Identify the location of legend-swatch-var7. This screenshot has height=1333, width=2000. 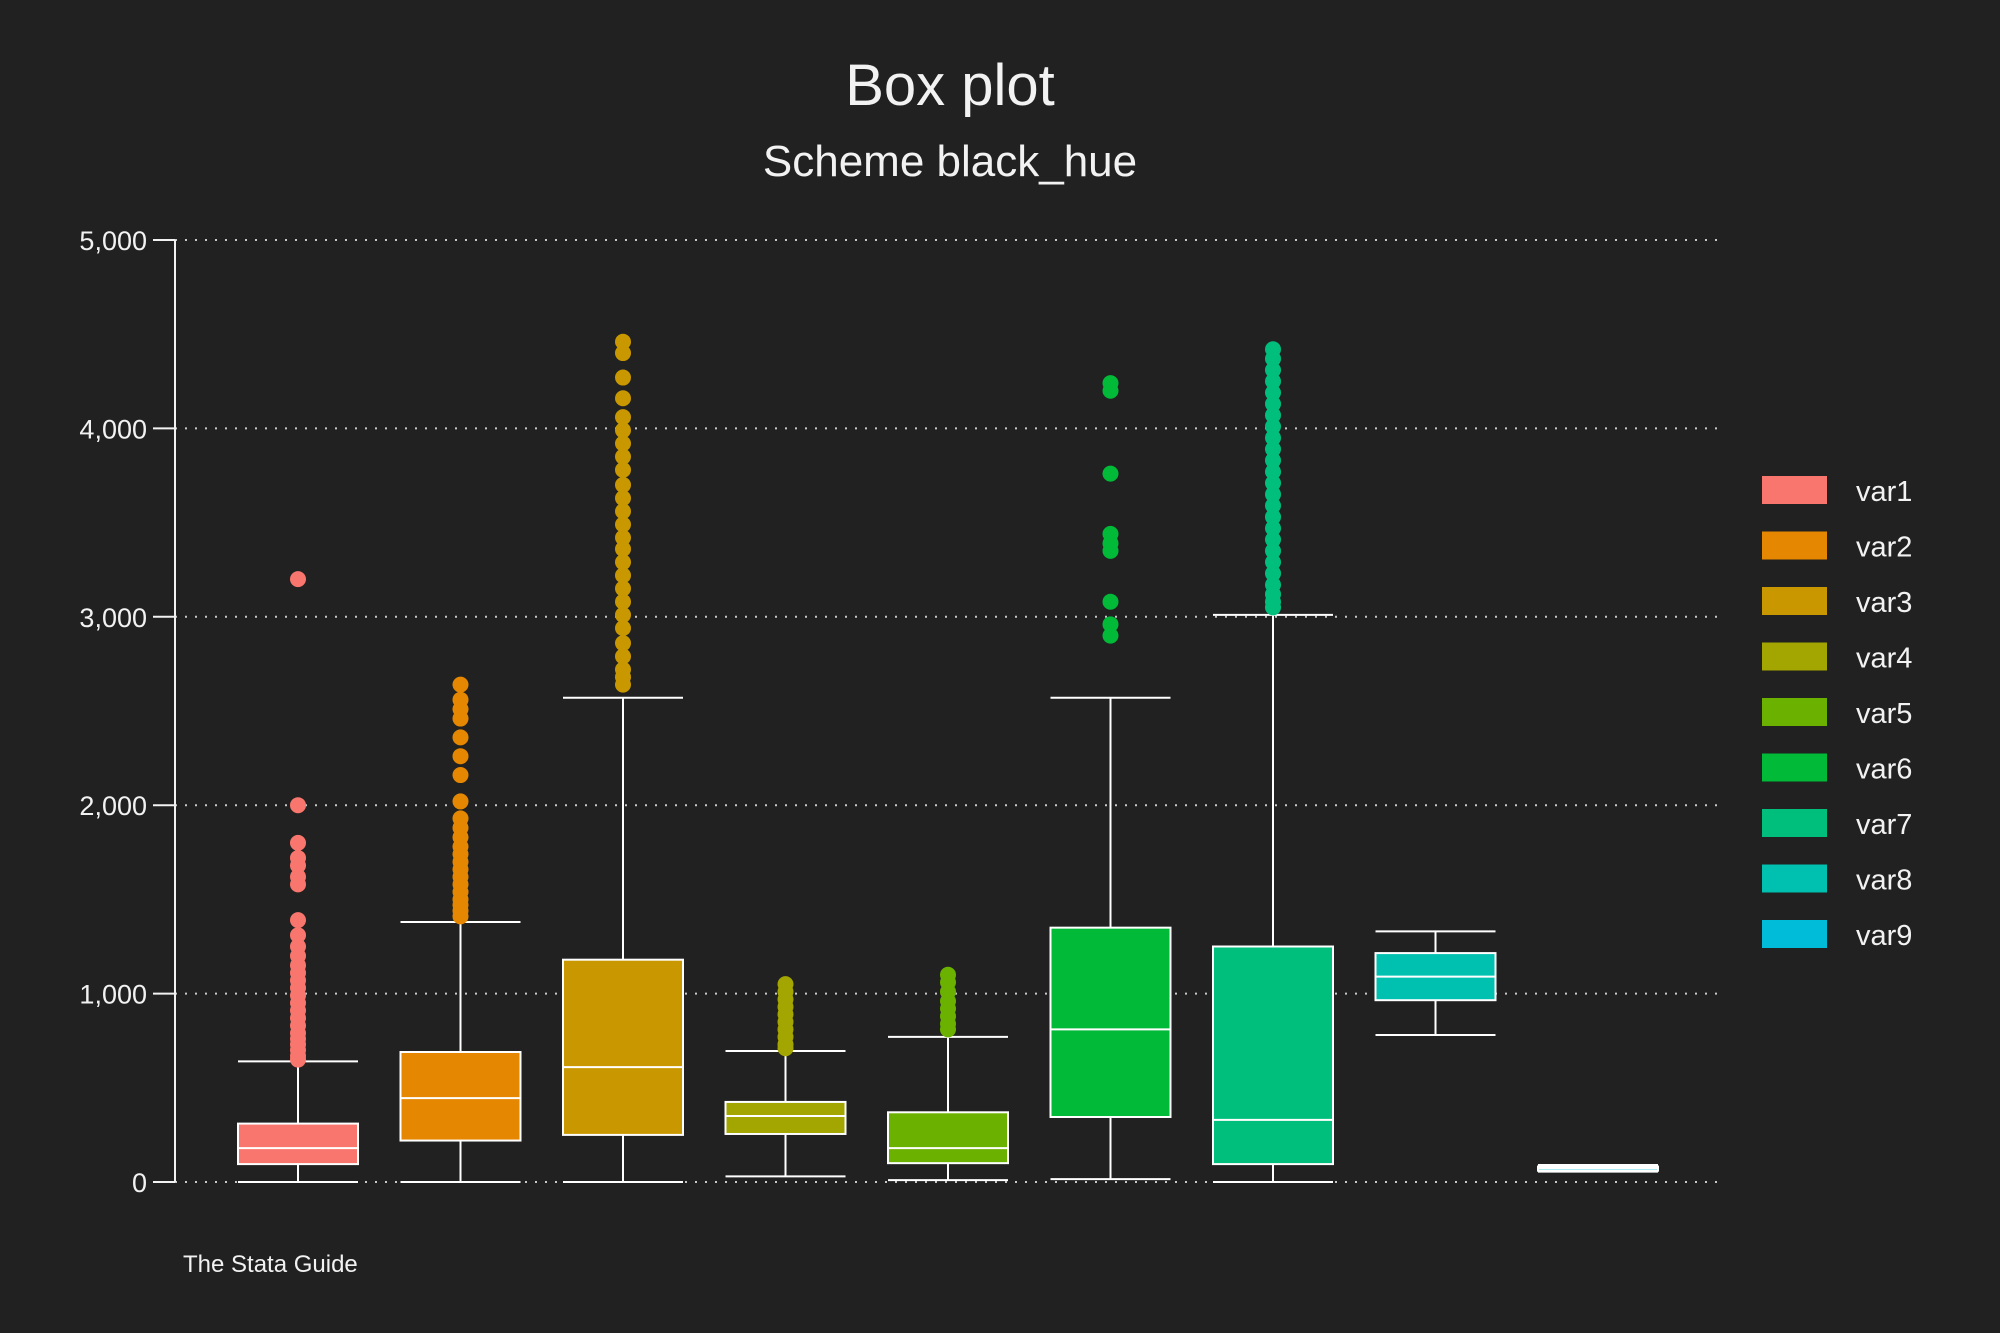
(1794, 823).